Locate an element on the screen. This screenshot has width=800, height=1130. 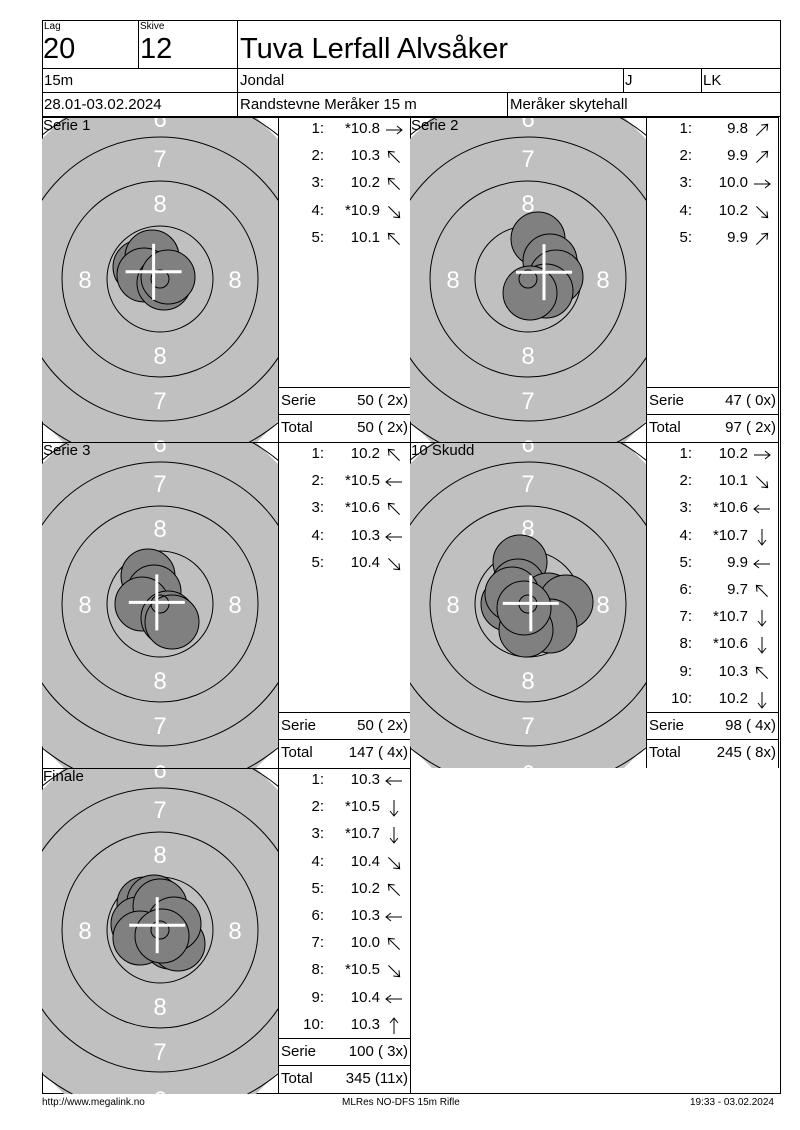
arrow-down-icon is located at coordinates (762, 702).